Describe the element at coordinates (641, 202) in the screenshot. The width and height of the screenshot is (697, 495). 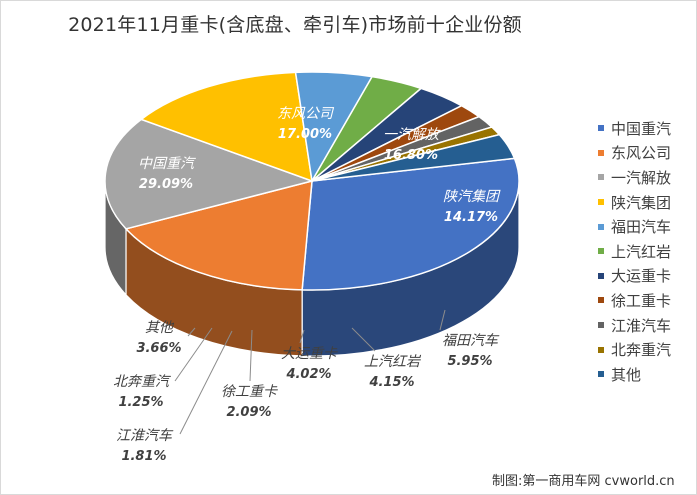
I see `legend-label: 陕汽集团` at that location.